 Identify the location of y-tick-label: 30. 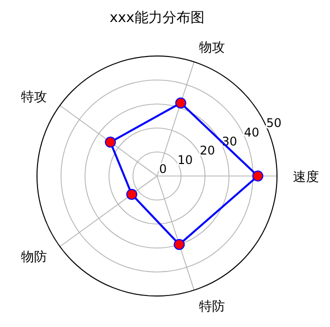
(230, 141).